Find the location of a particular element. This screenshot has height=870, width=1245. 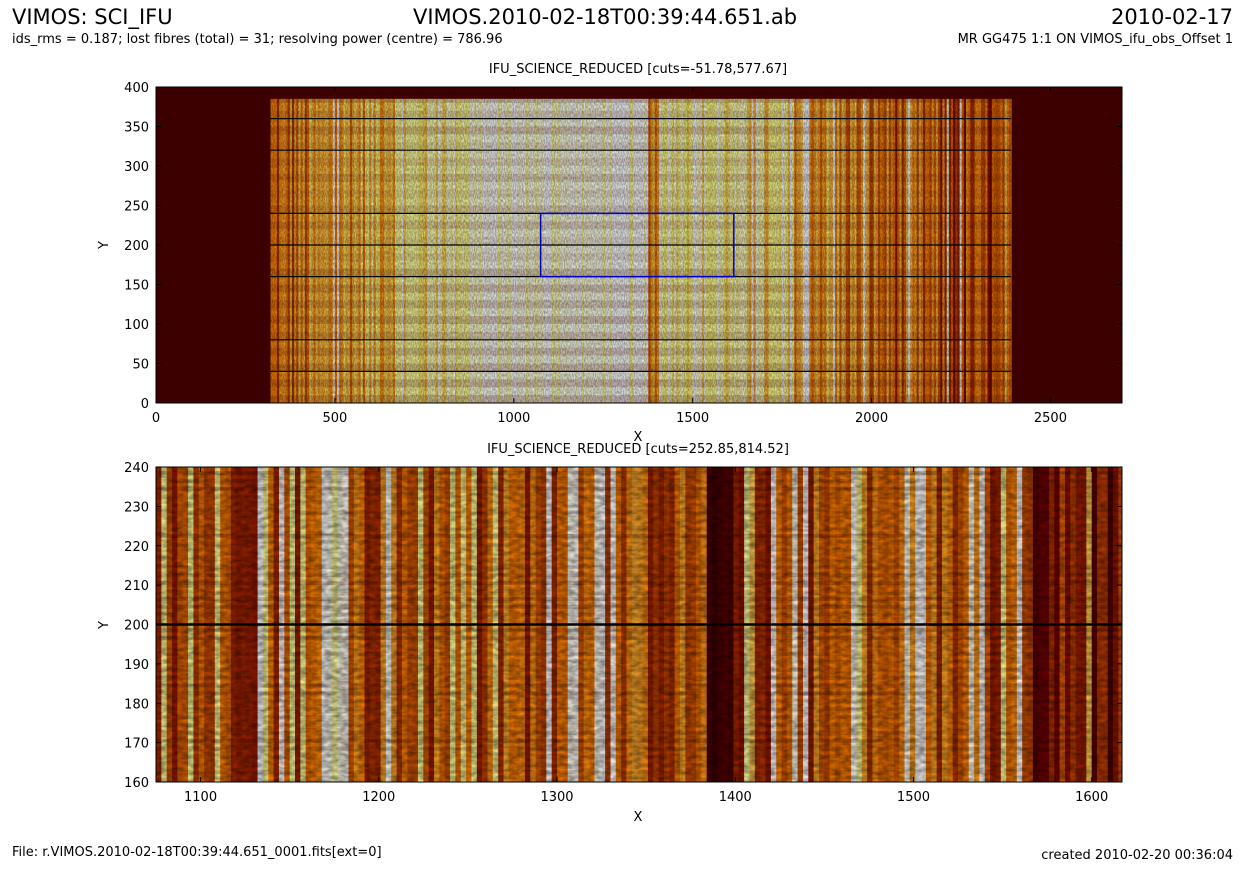

bottom-ytick-label: 210 is located at coordinates (136, 586).